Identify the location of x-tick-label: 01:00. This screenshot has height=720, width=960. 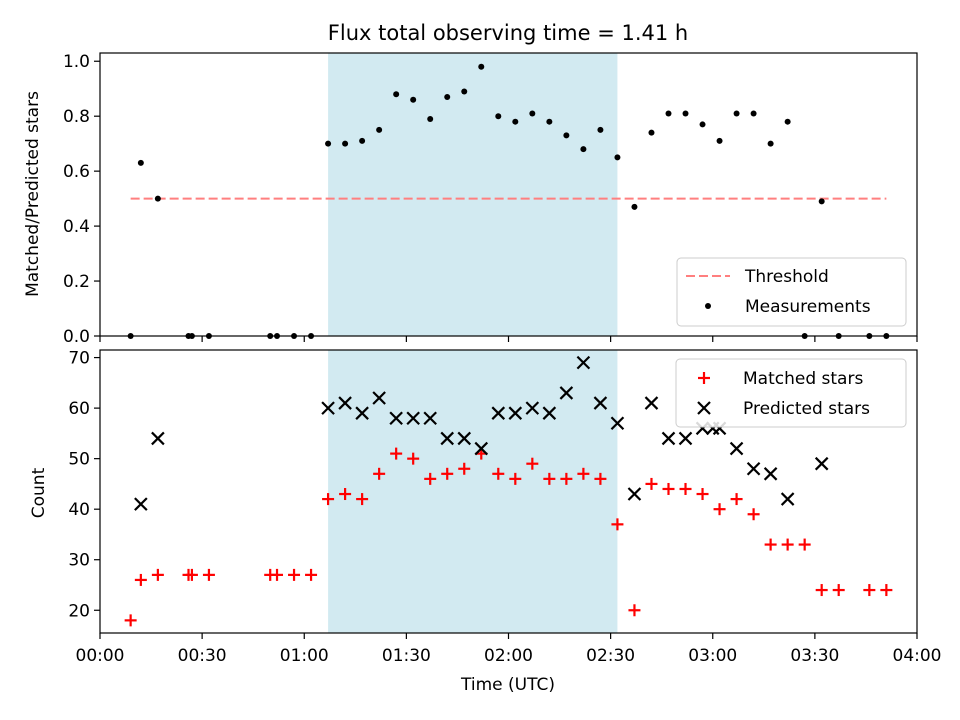
(304, 656).